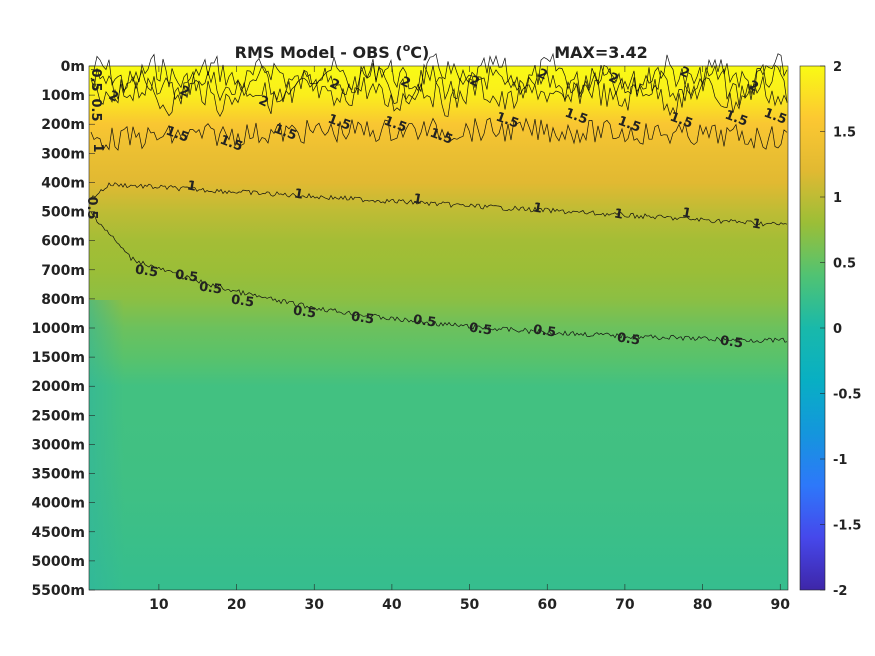 This screenshot has width=875, height=656. What do you see at coordinates (159, 605) in the screenshot?
I see `x-tick-label: 10` at bounding box center [159, 605].